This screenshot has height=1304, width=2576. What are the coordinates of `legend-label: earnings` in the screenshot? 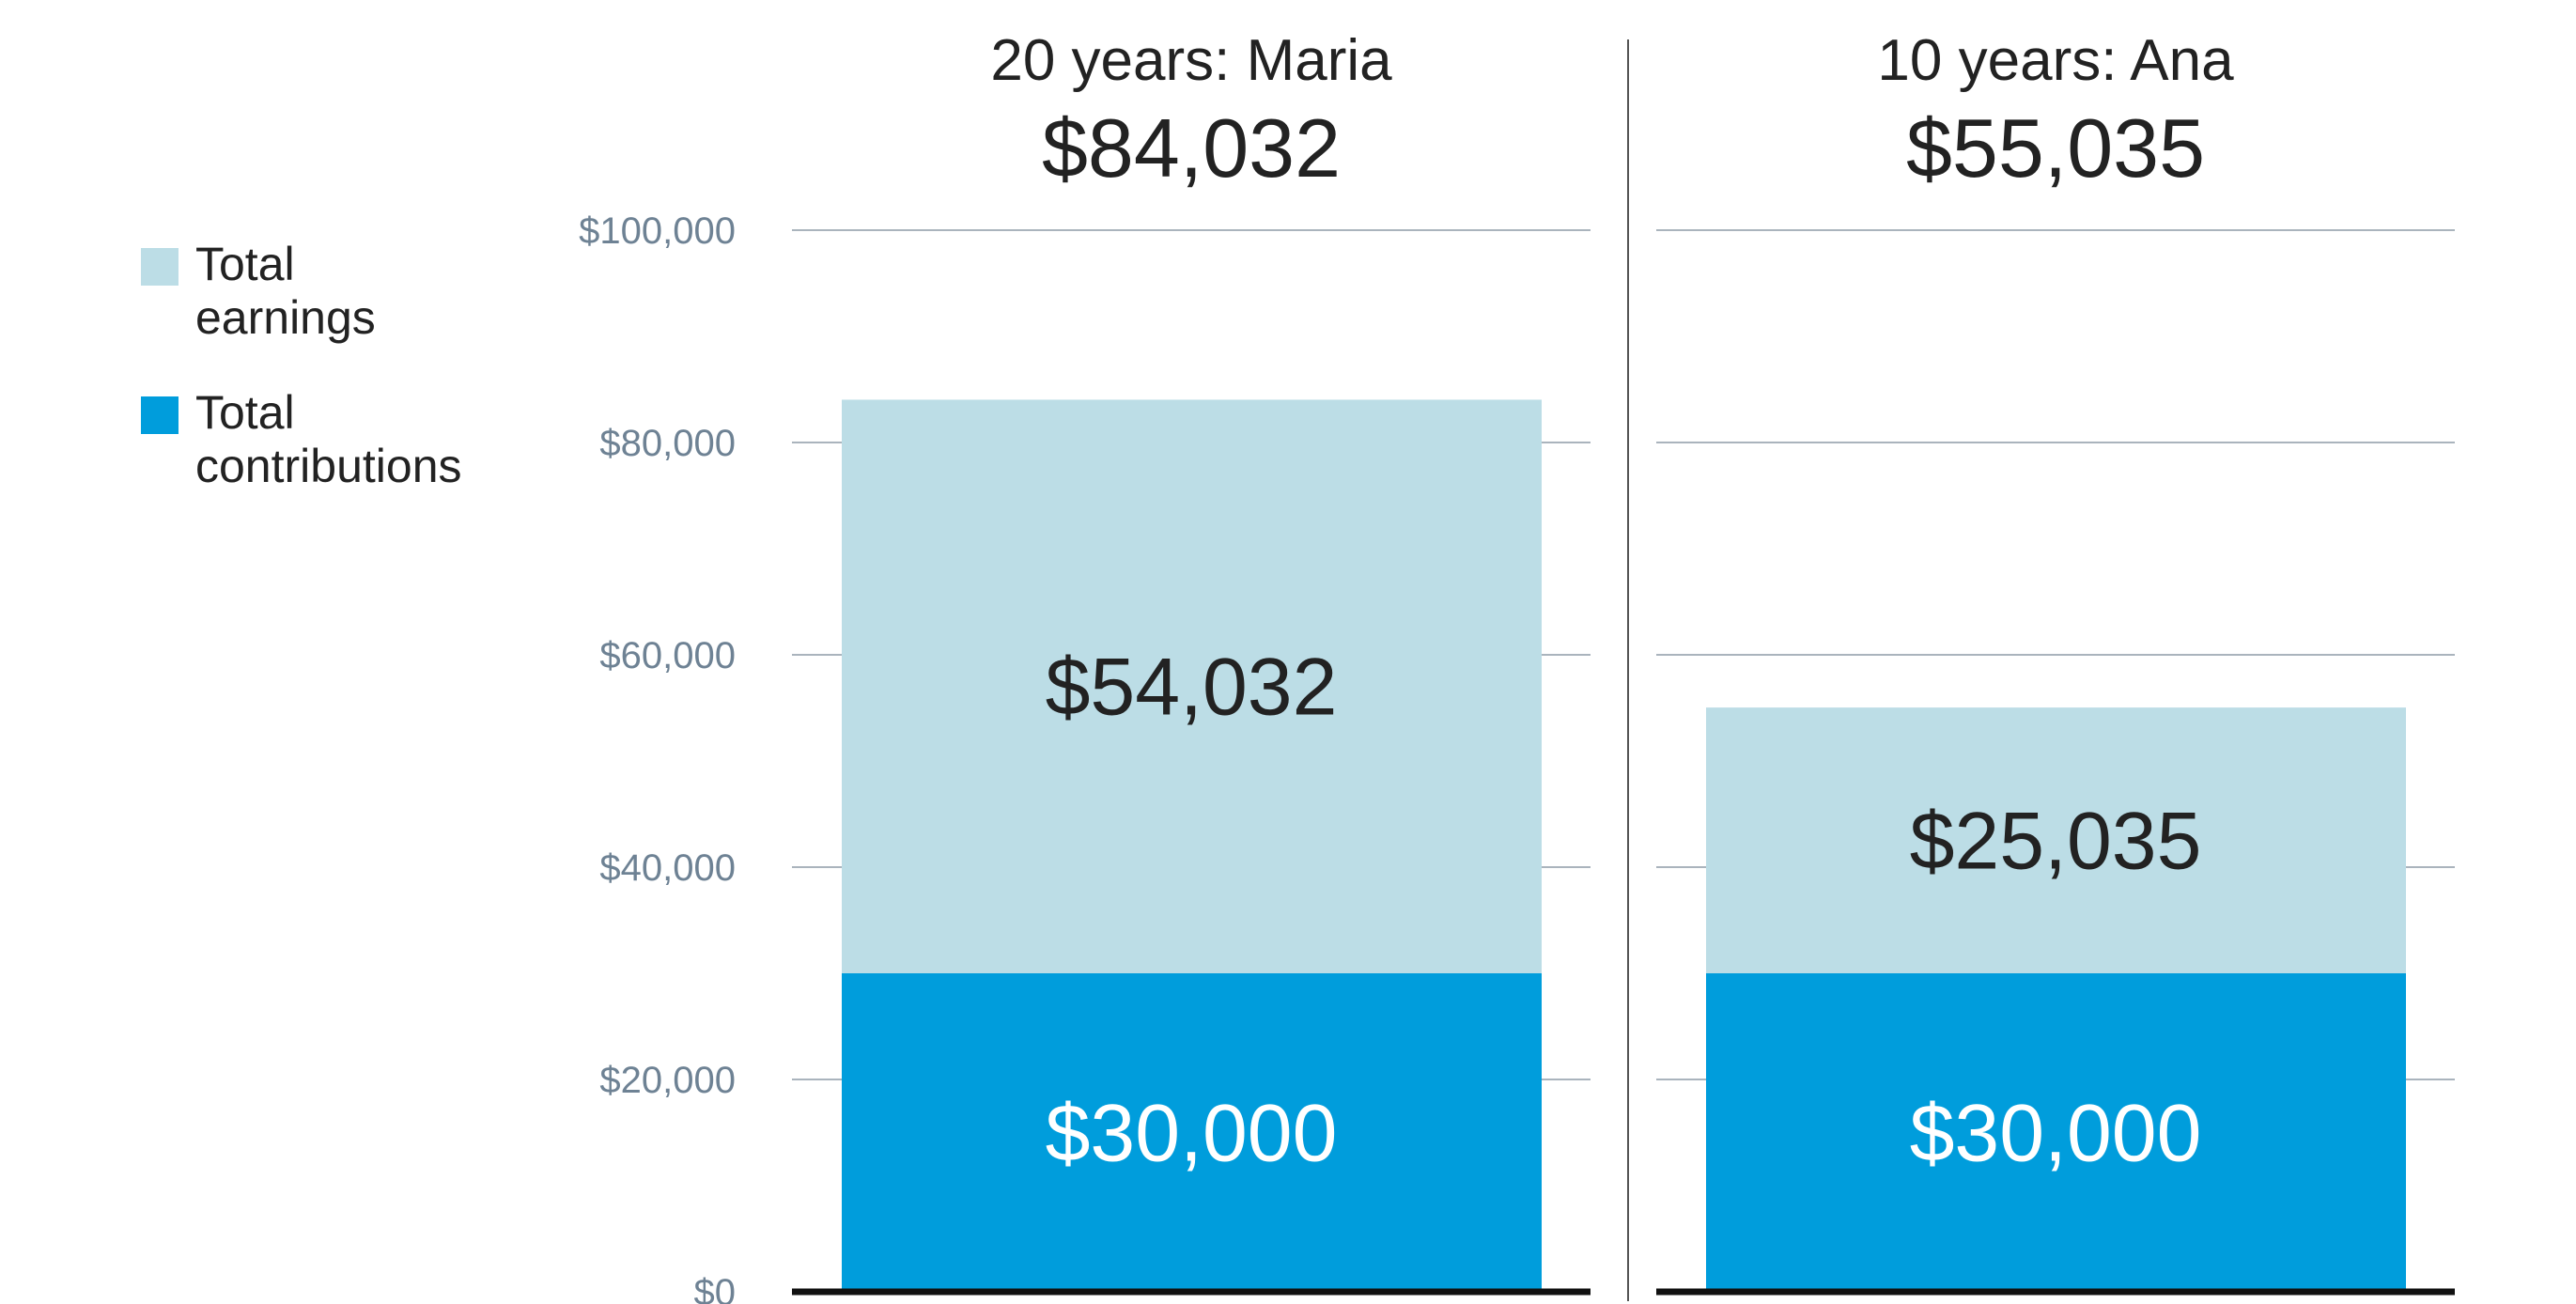 It's located at (285, 318).